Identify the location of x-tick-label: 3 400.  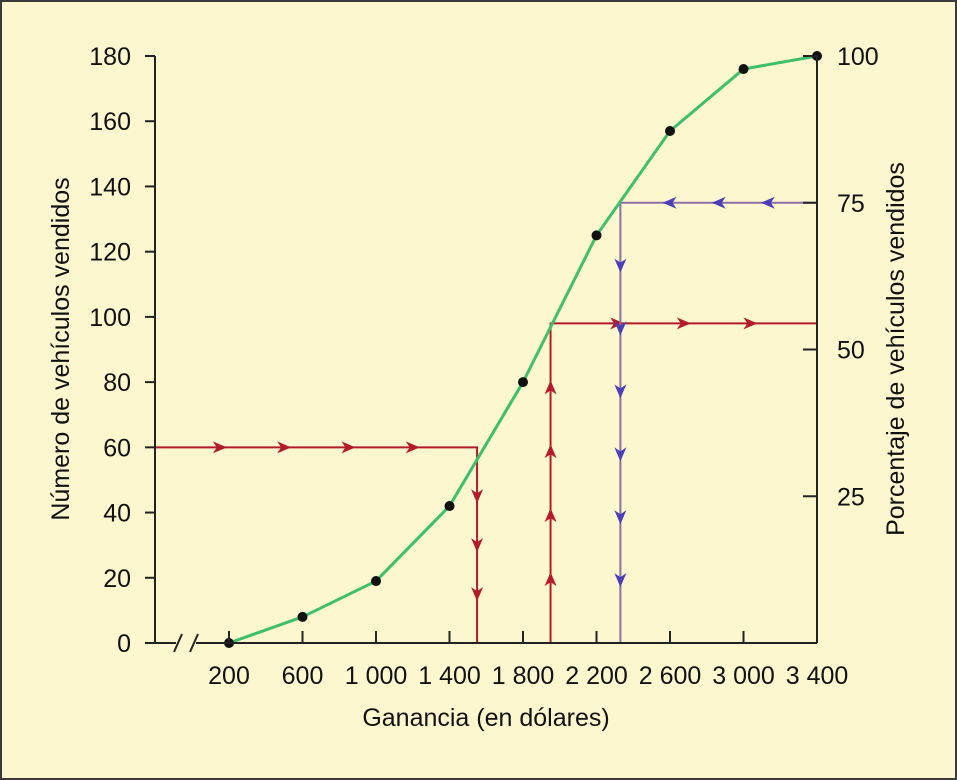
(817, 676).